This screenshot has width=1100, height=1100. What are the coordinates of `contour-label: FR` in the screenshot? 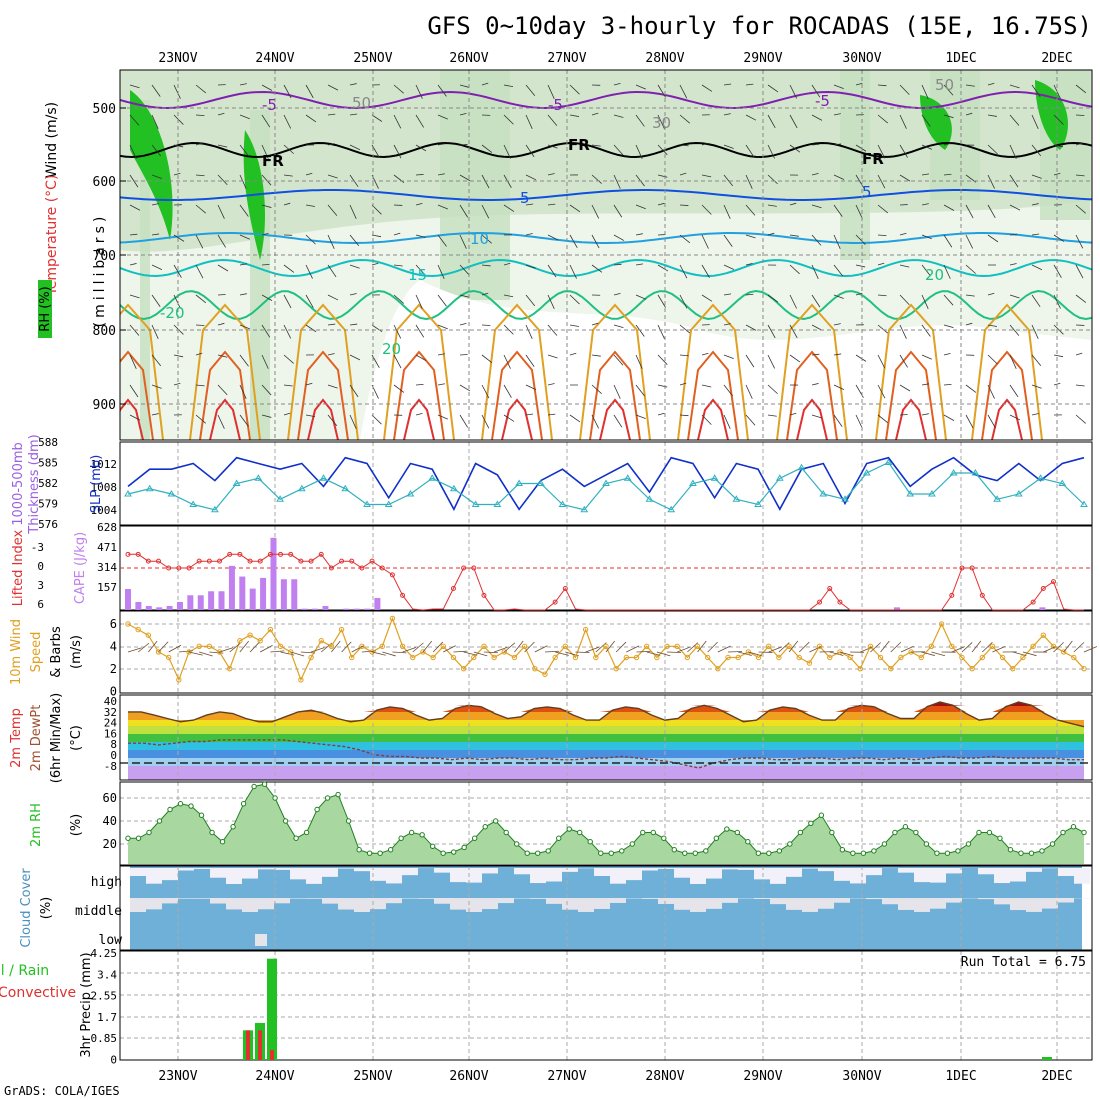 It's located at (873, 159).